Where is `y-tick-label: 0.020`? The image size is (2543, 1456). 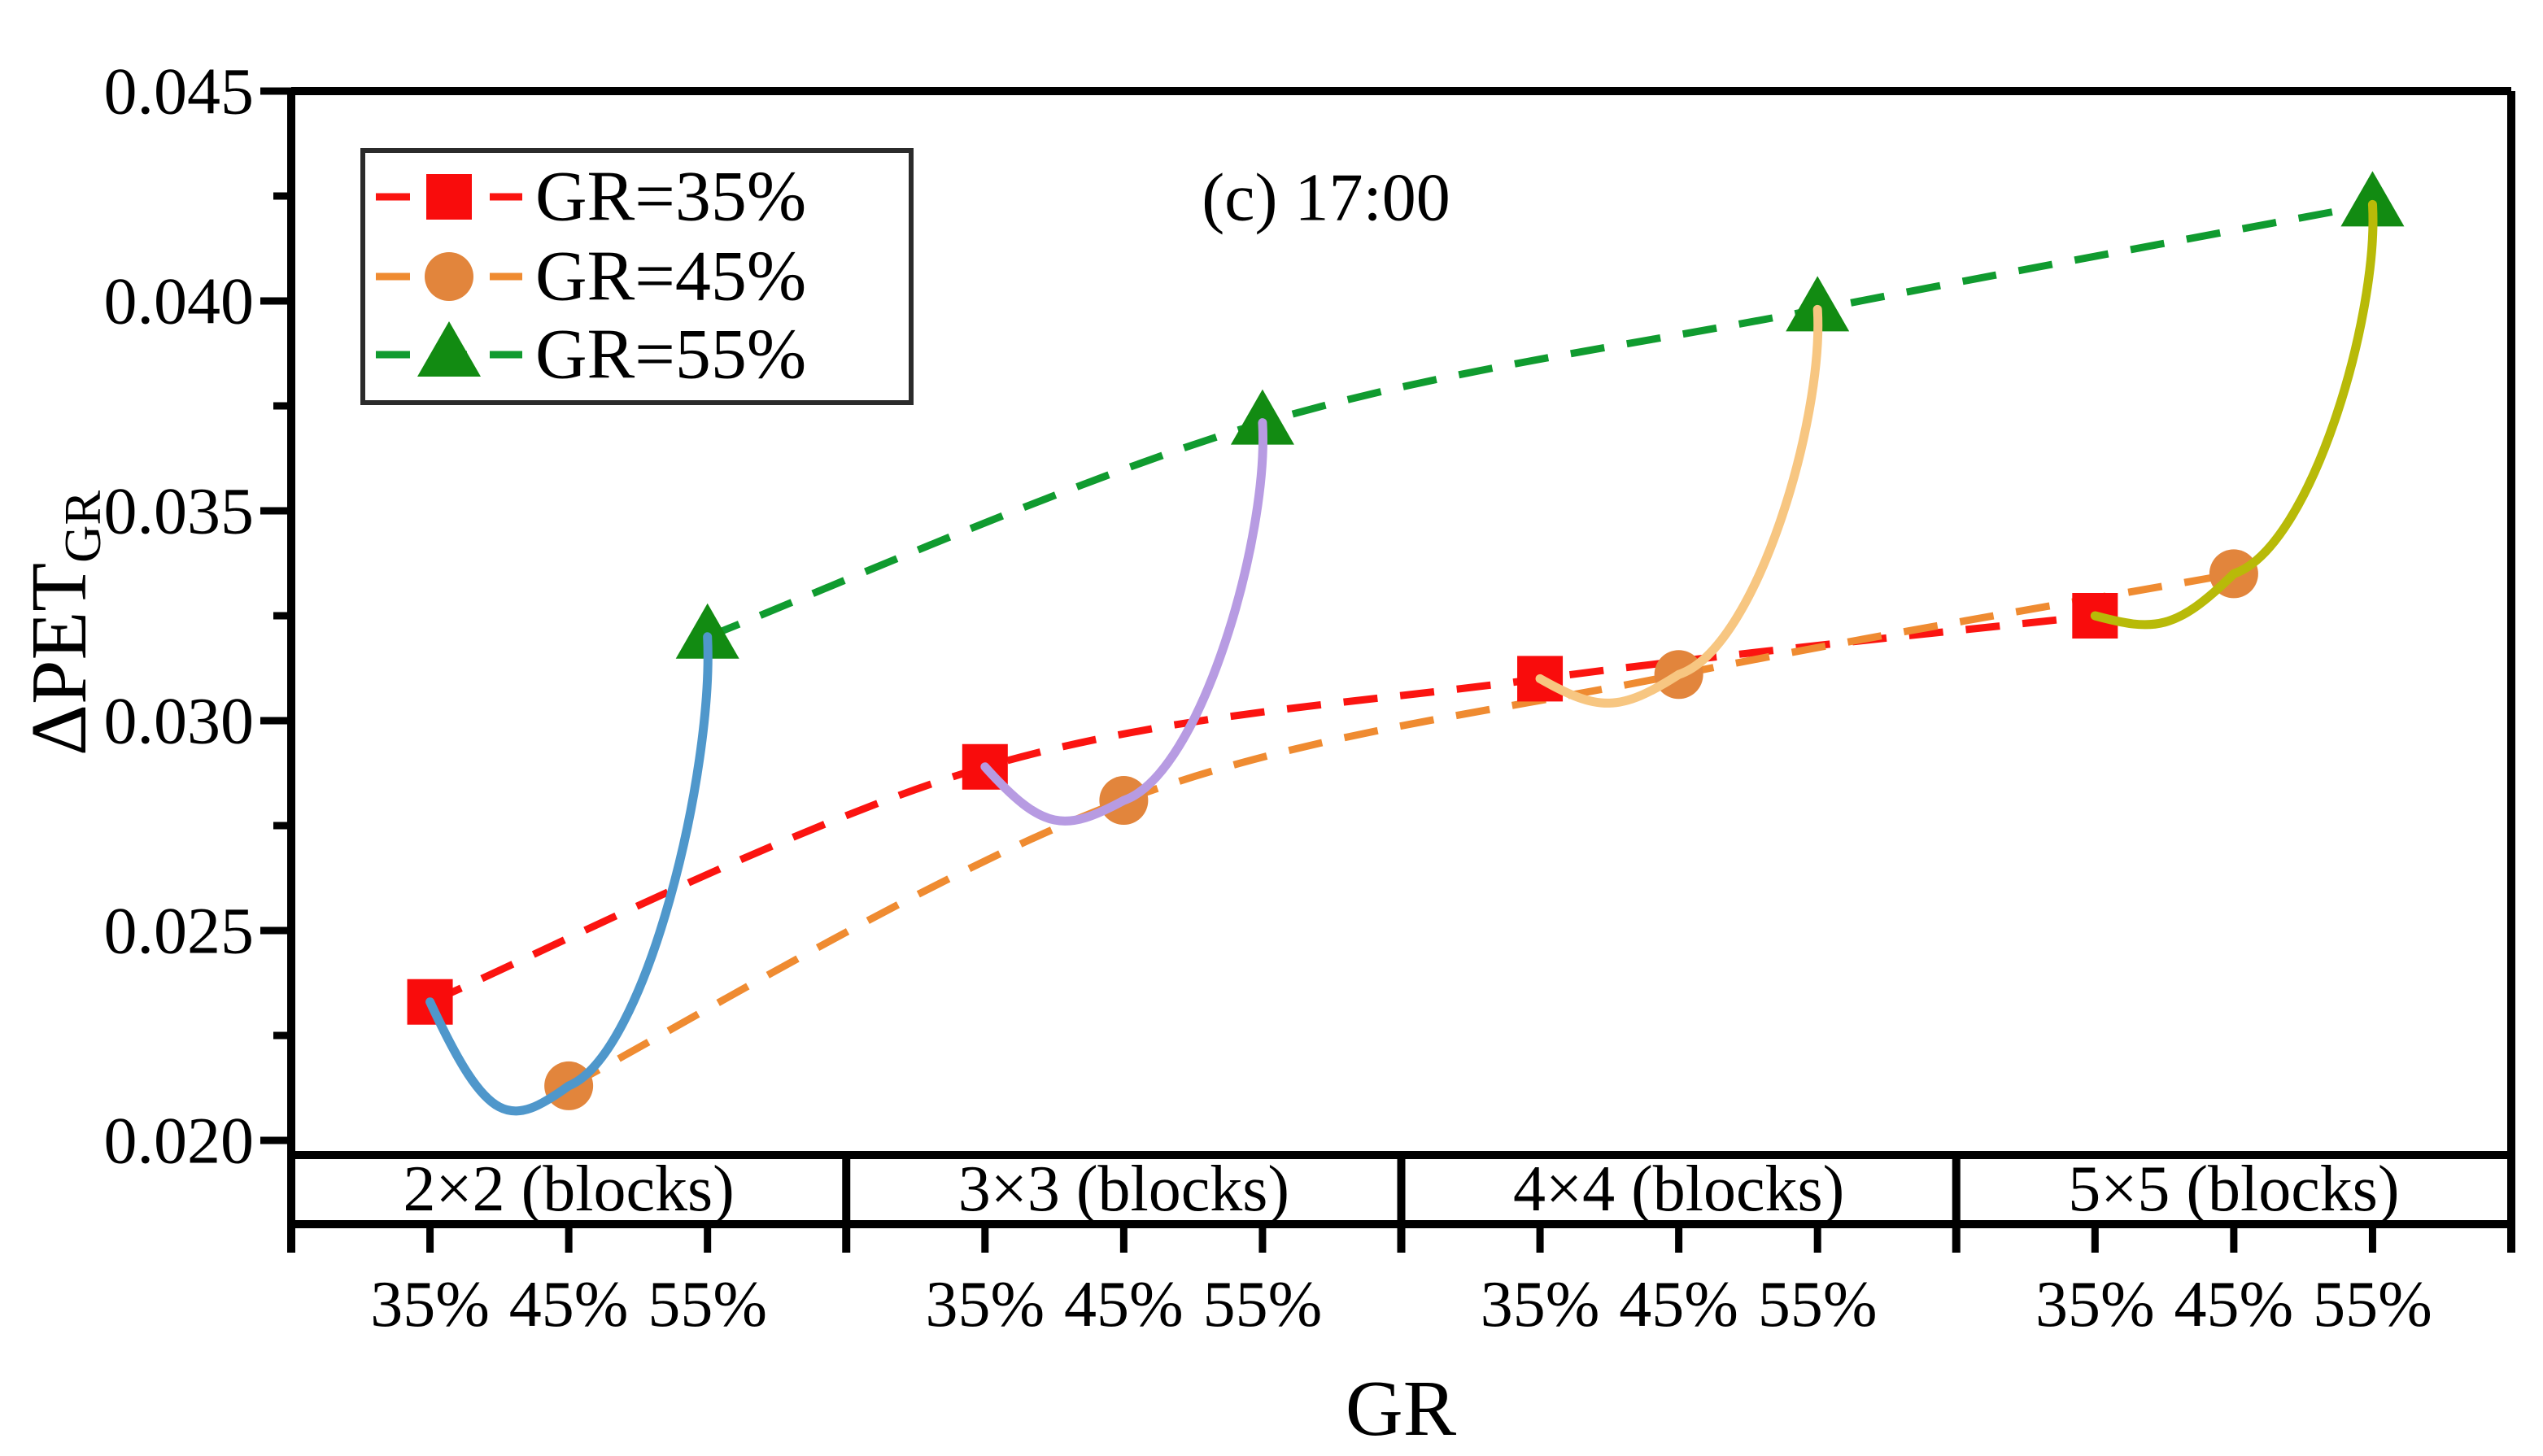
y-tick-label: 0.020 is located at coordinates (179, 1141).